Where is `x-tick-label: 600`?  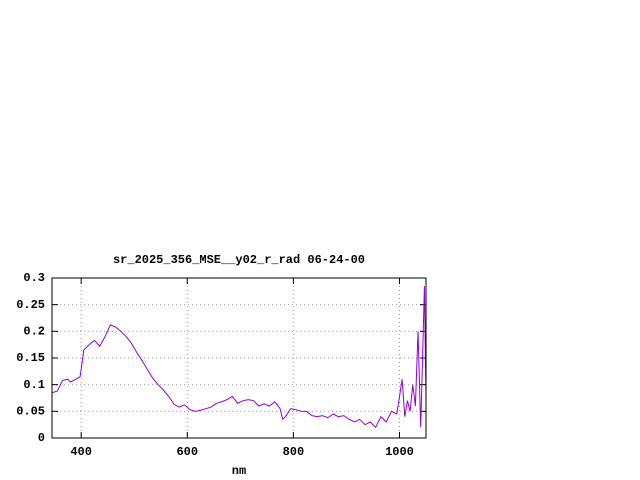 x-tick-label: 600 is located at coordinates (187, 452).